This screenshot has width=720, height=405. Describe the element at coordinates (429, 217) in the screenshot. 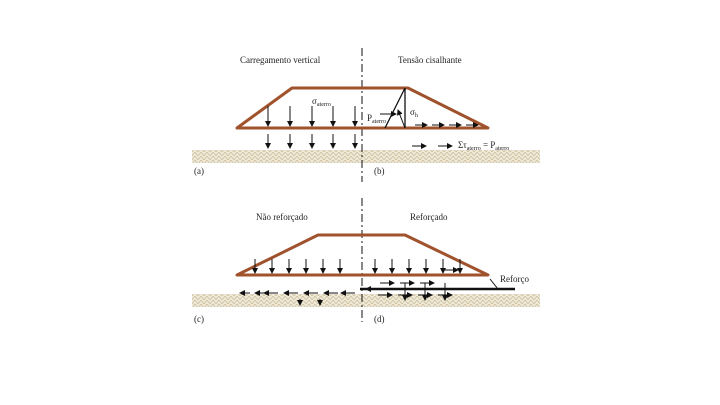

I see `label: Reforçado` at that location.